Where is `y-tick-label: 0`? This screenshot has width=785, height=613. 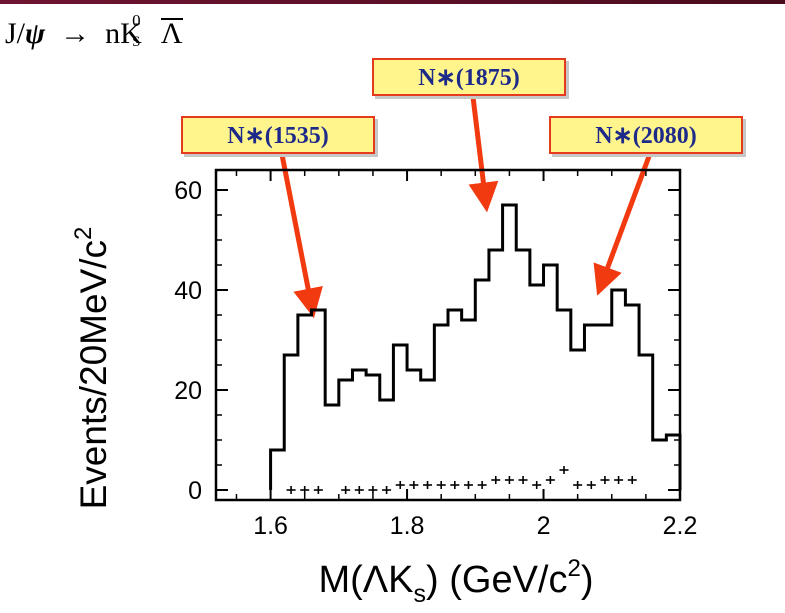
y-tick-label: 0 is located at coordinates (195, 491).